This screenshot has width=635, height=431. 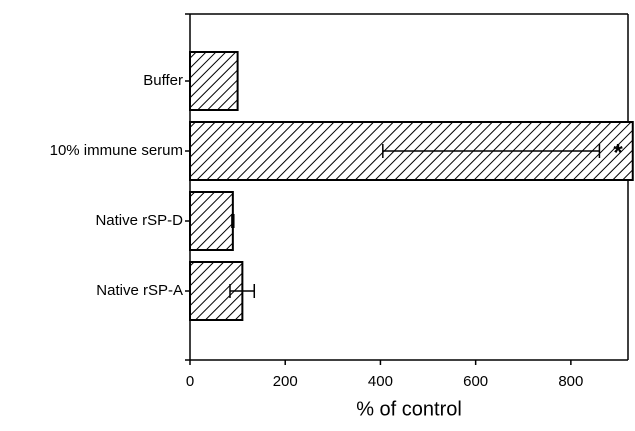 What do you see at coordinates (285, 381) in the screenshot?
I see `x-tick-label: 200` at bounding box center [285, 381].